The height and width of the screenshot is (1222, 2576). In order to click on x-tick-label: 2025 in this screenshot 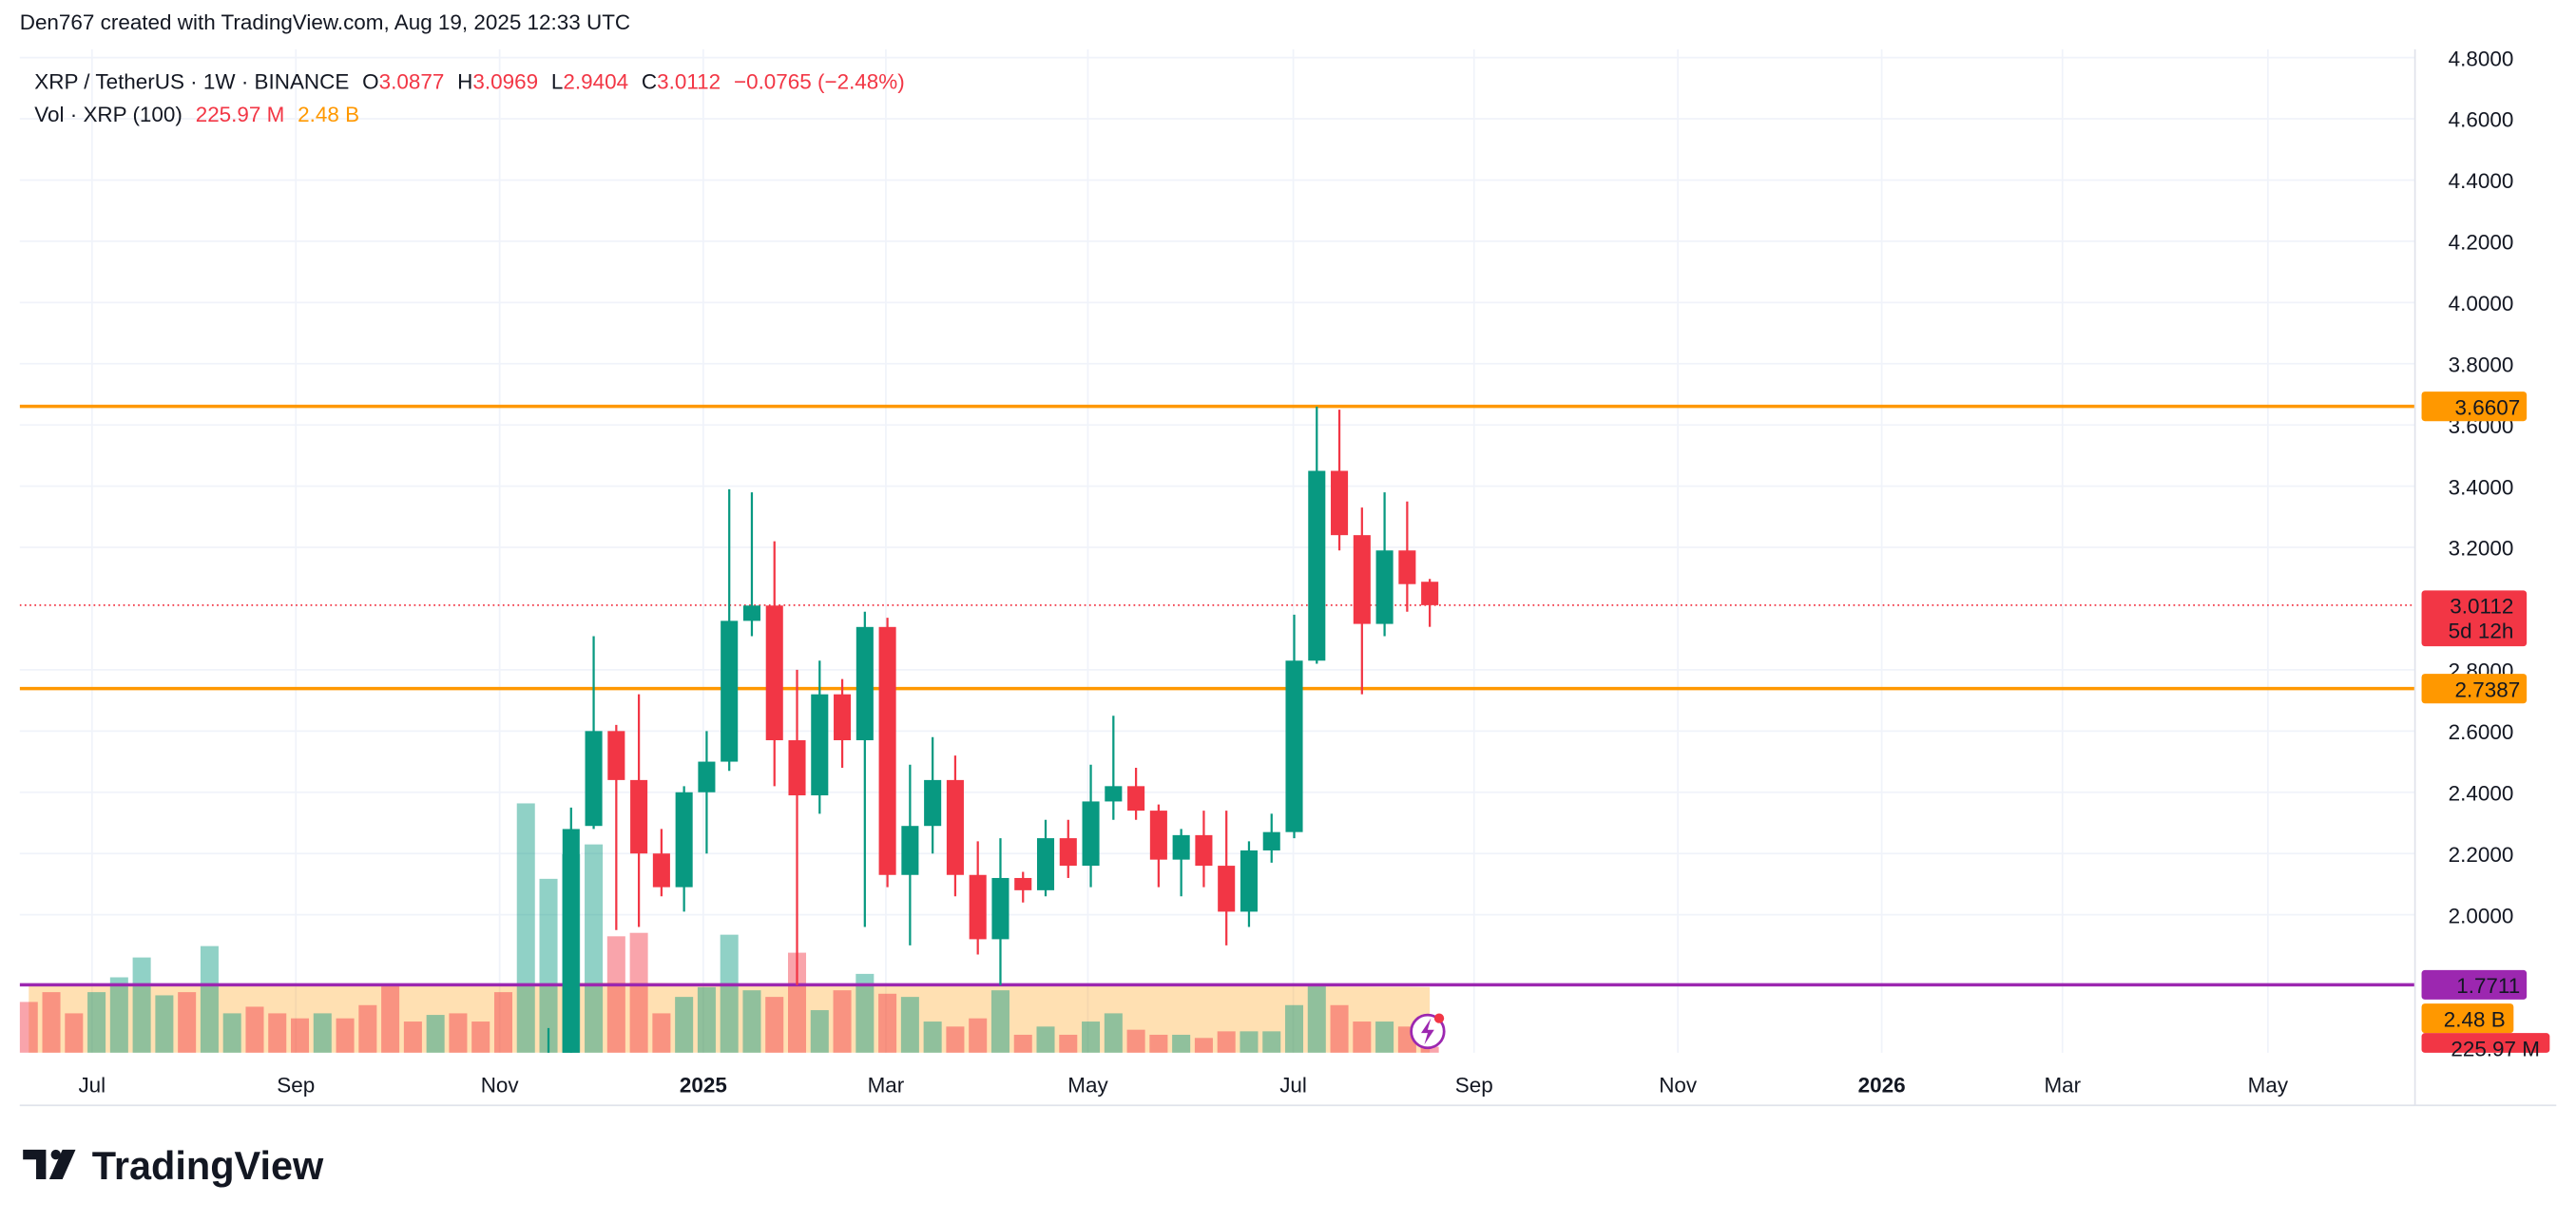, I will do `click(704, 1085)`.